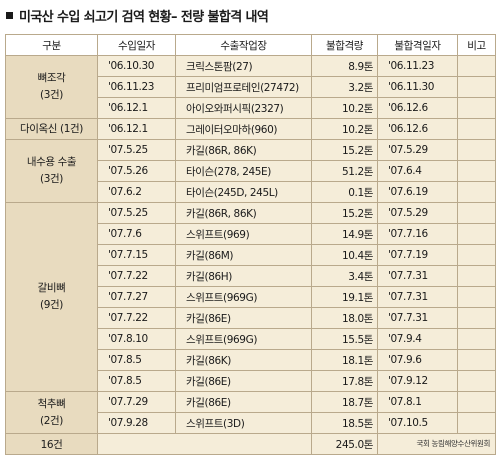  Describe the element at coordinates (136, 171) in the screenshot. I see `import-date-cell: '07.5.26` at that location.